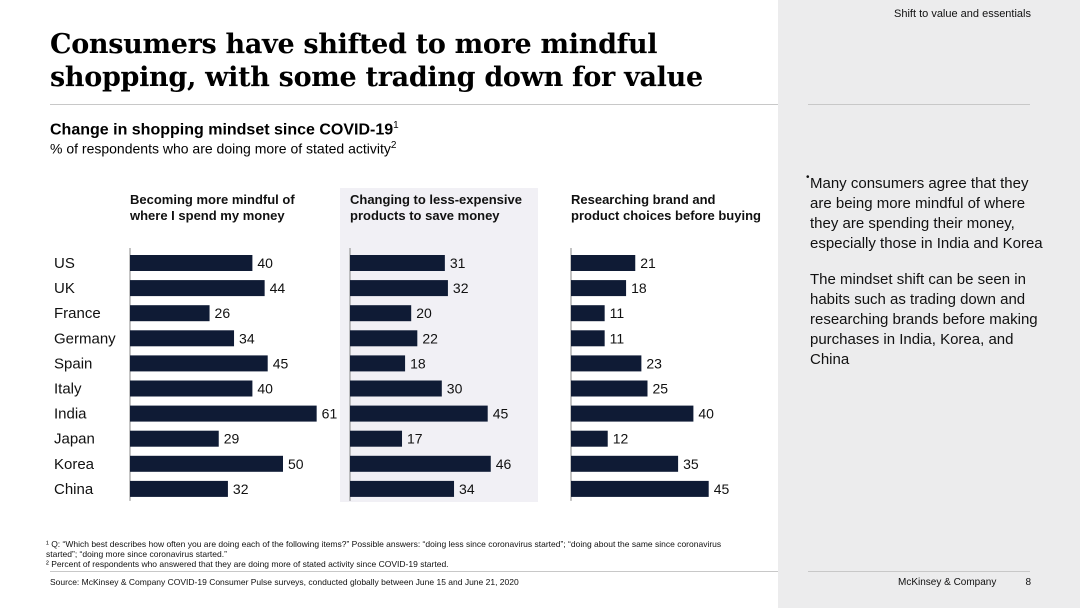 This screenshot has width=1080, height=608. Describe the element at coordinates (278, 288) in the screenshot. I see `data-label: 44` at that location.